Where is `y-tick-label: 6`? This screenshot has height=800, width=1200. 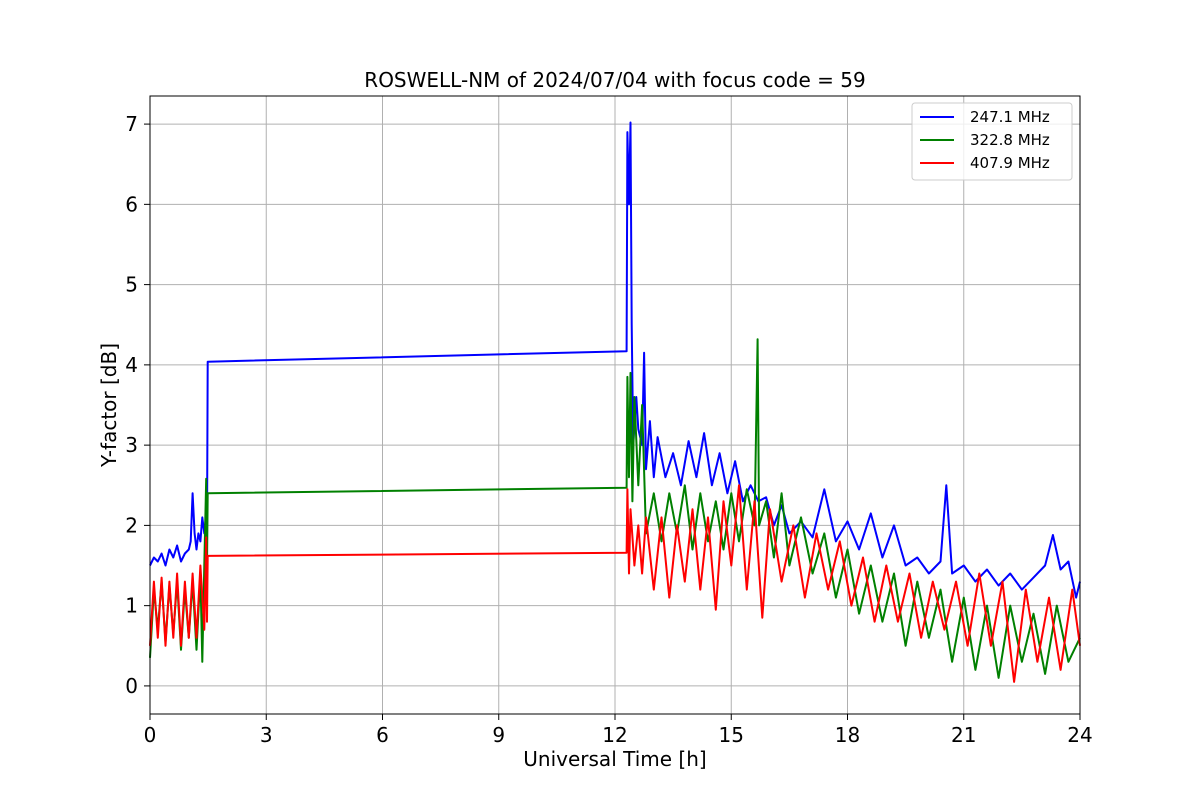
y-tick-label: 6 is located at coordinates (131, 204).